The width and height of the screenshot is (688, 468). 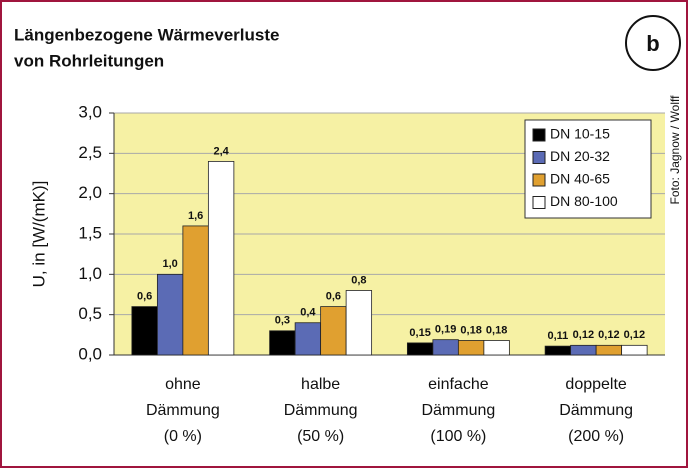 I want to click on value-label: 0,3, so click(x=282, y=321).